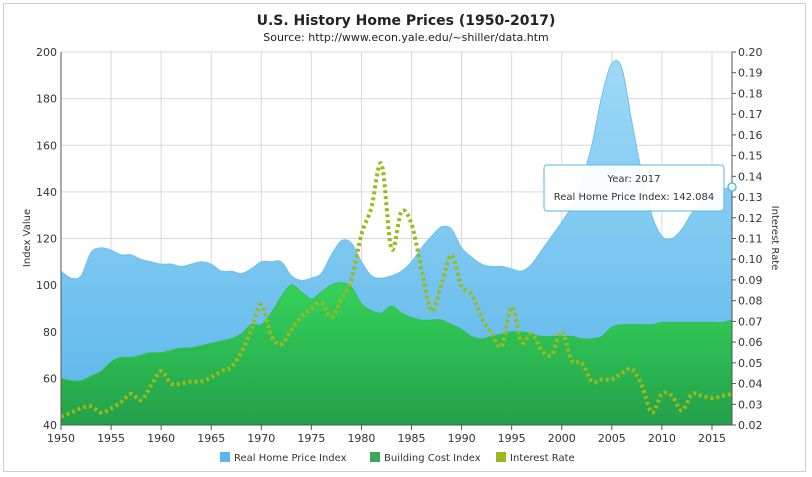 This screenshot has width=812, height=477. I want to click on y-right-tick-label: 0.03, so click(750, 404).